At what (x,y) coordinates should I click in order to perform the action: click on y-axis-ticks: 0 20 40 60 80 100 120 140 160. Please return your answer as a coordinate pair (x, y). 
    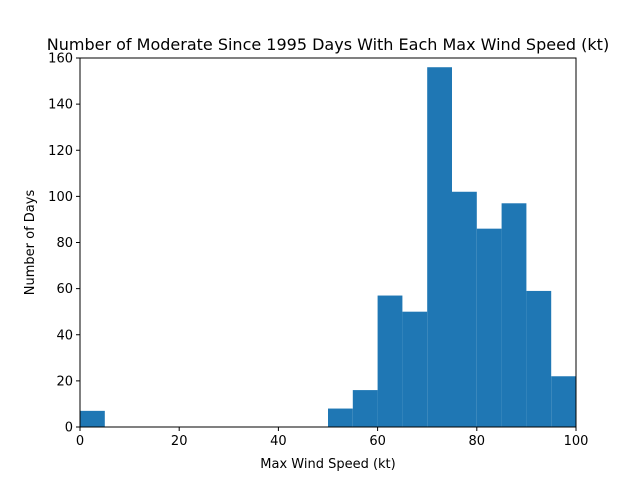
    Looking at the image, I should click on (64, 244).